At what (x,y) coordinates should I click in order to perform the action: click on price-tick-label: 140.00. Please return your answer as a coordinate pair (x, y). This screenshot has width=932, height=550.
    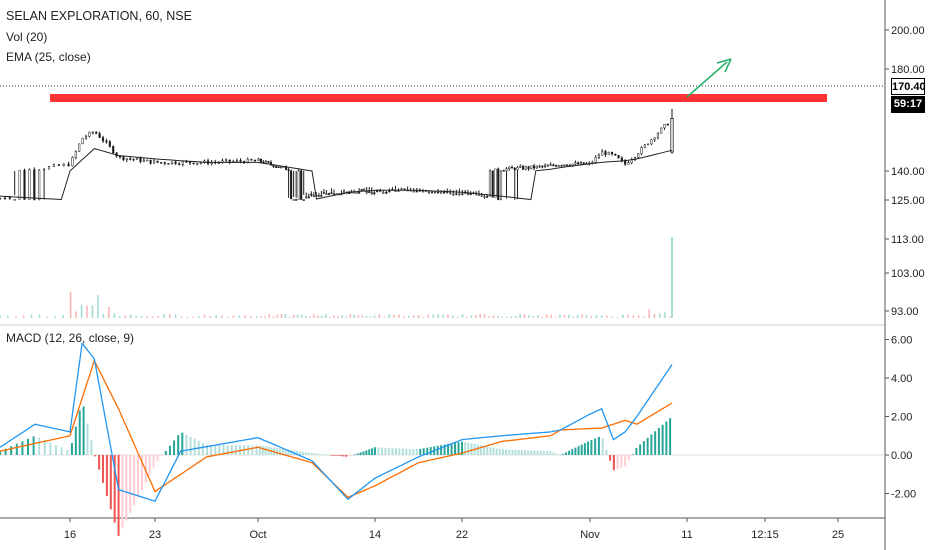
    Looking at the image, I should click on (908, 172).